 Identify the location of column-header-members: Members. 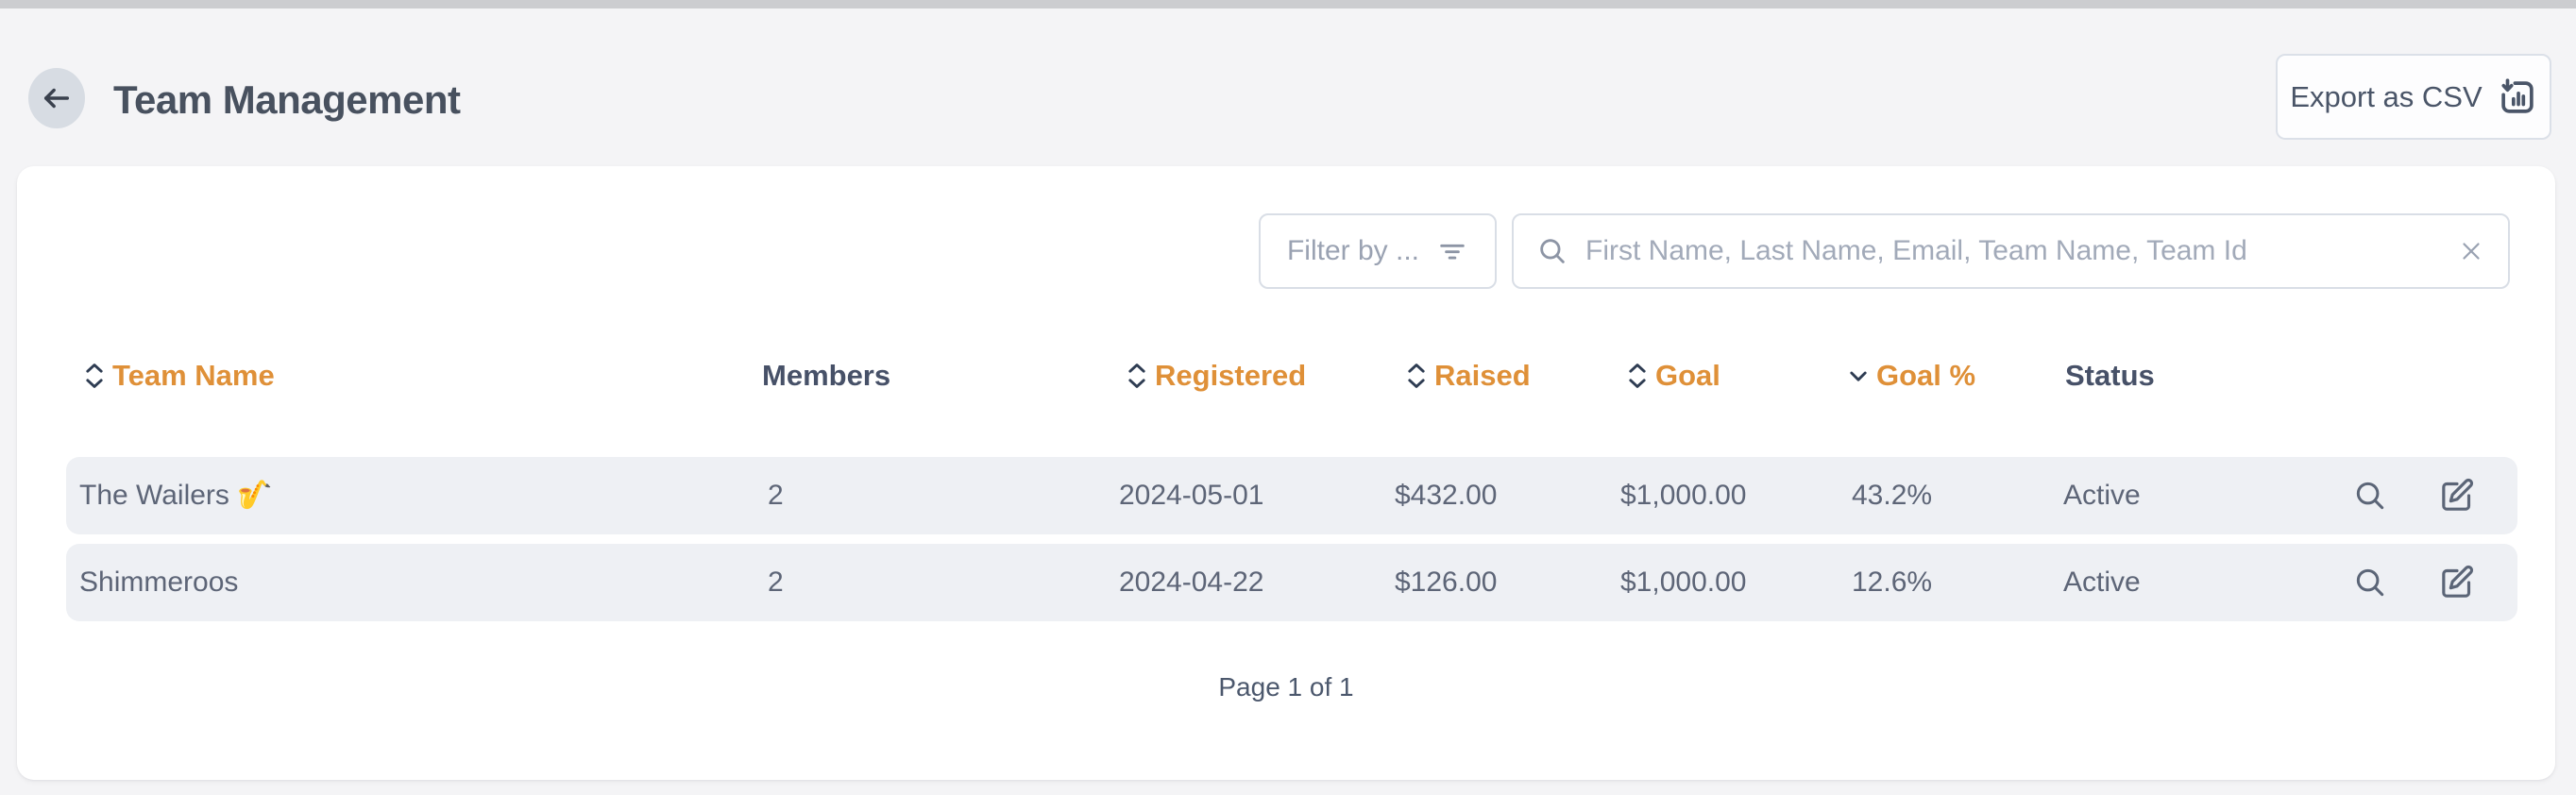
(826, 376).